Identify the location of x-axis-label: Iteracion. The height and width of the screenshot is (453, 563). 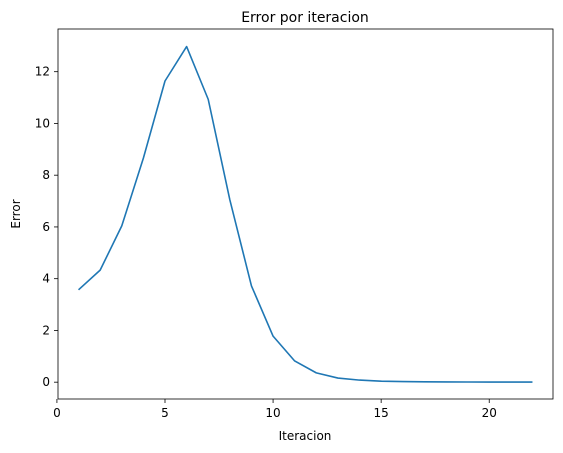
(305, 436).